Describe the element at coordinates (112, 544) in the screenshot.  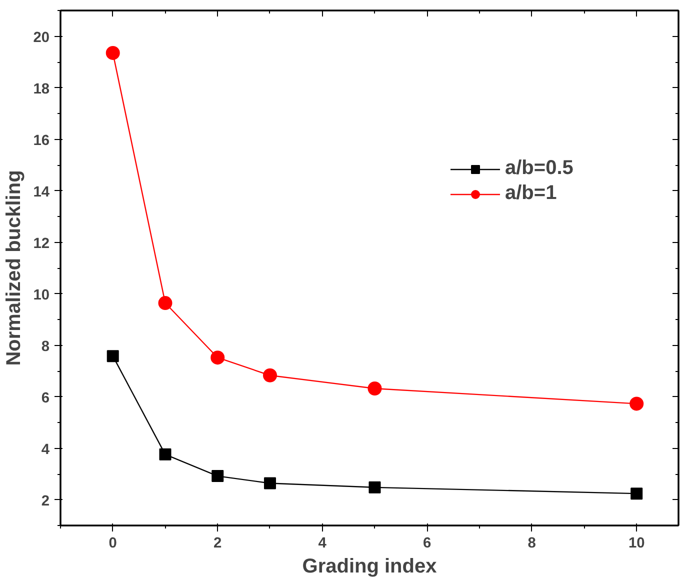
I see `x-tick-label: 0` at that location.